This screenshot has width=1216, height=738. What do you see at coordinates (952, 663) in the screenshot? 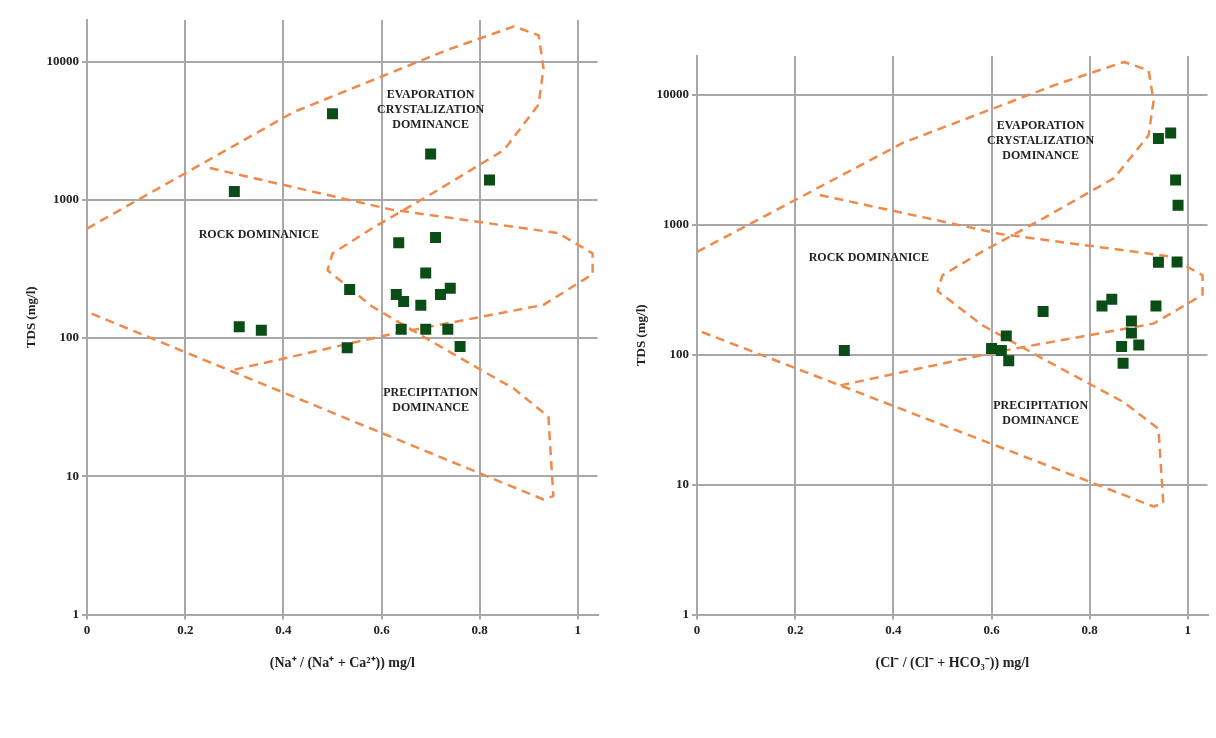
I see `x-axis-title: (Cl⁻ / (Cl⁻ + HCO₃⁻)) mg/l` at bounding box center [952, 663].